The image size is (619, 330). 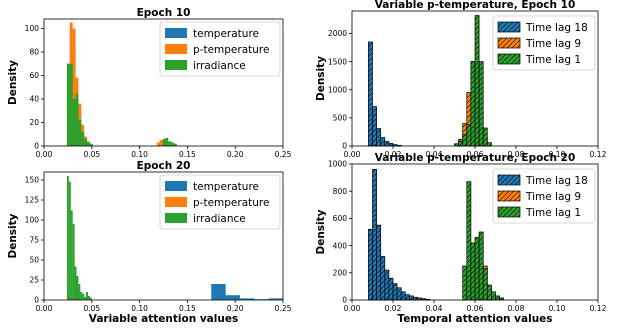 What do you see at coordinates (340, 273) in the screenshot?
I see `y-tick-label: 200` at bounding box center [340, 273].